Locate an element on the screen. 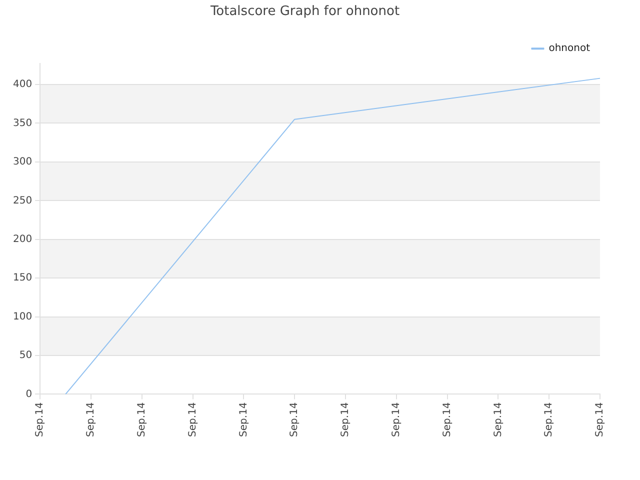  y-tick-label: 0 is located at coordinates (29, 394).